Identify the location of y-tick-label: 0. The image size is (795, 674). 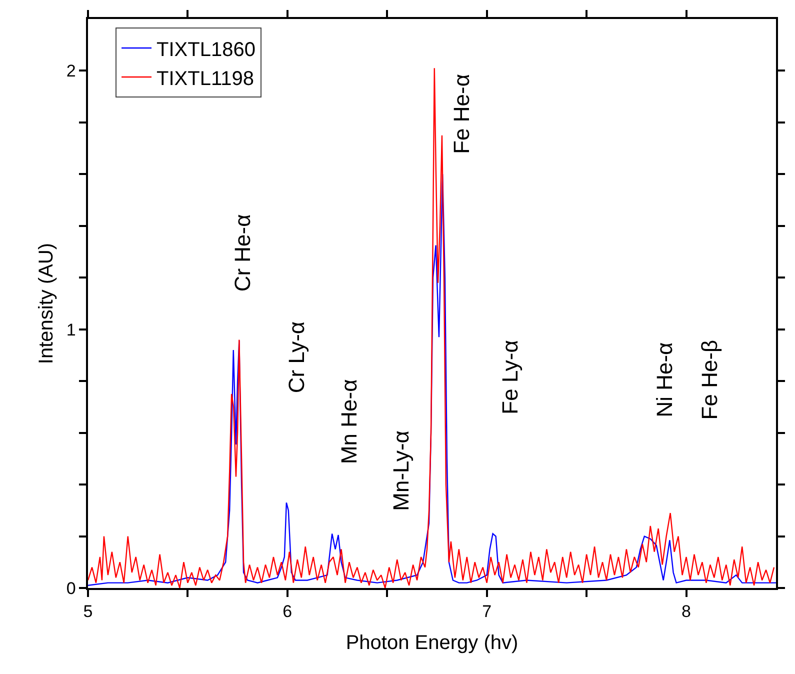
(71, 588).